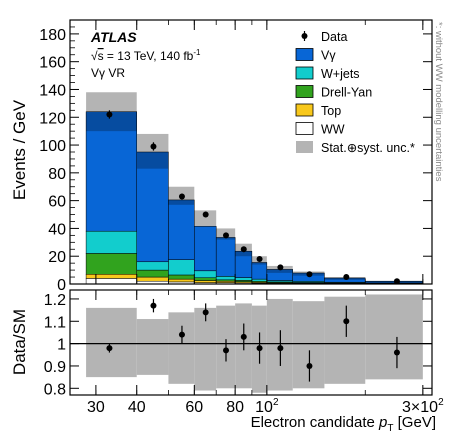 The image size is (449, 440). Describe the element at coordinates (197, 52) in the screenshot. I see `lumi-unit-exponent: -1` at that location.